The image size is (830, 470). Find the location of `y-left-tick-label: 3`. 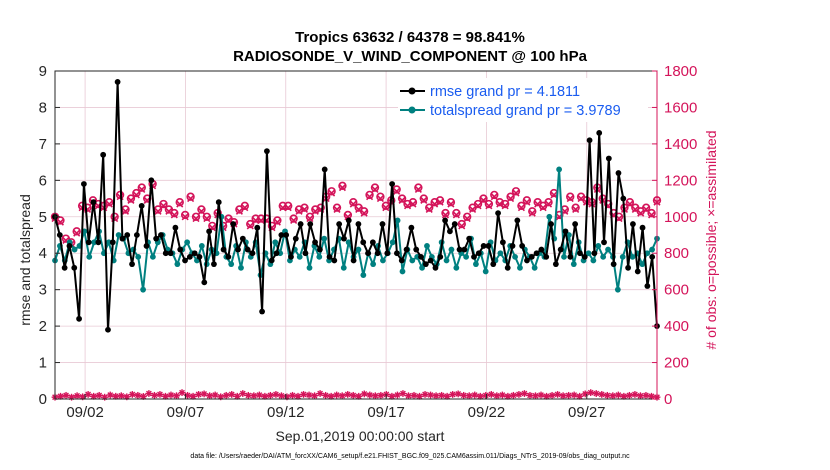

y-left-tick-label: 3 is located at coordinates (43, 290).